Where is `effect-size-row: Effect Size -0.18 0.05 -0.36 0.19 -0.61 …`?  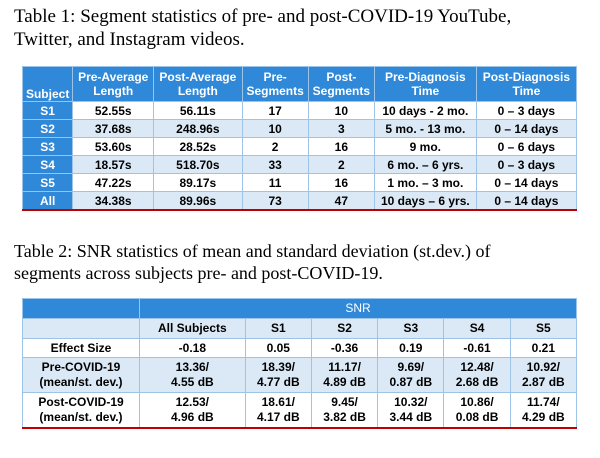
effect-size-row: Effect Size -0.18 0.05 -0.36 0.19 -0.61 … is located at coordinates (300, 348).